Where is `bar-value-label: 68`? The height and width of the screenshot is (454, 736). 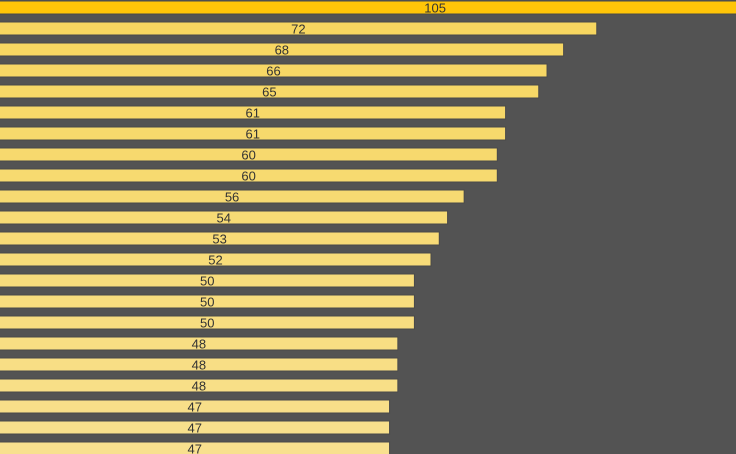
bar-value-label: 68 is located at coordinates (282, 50).